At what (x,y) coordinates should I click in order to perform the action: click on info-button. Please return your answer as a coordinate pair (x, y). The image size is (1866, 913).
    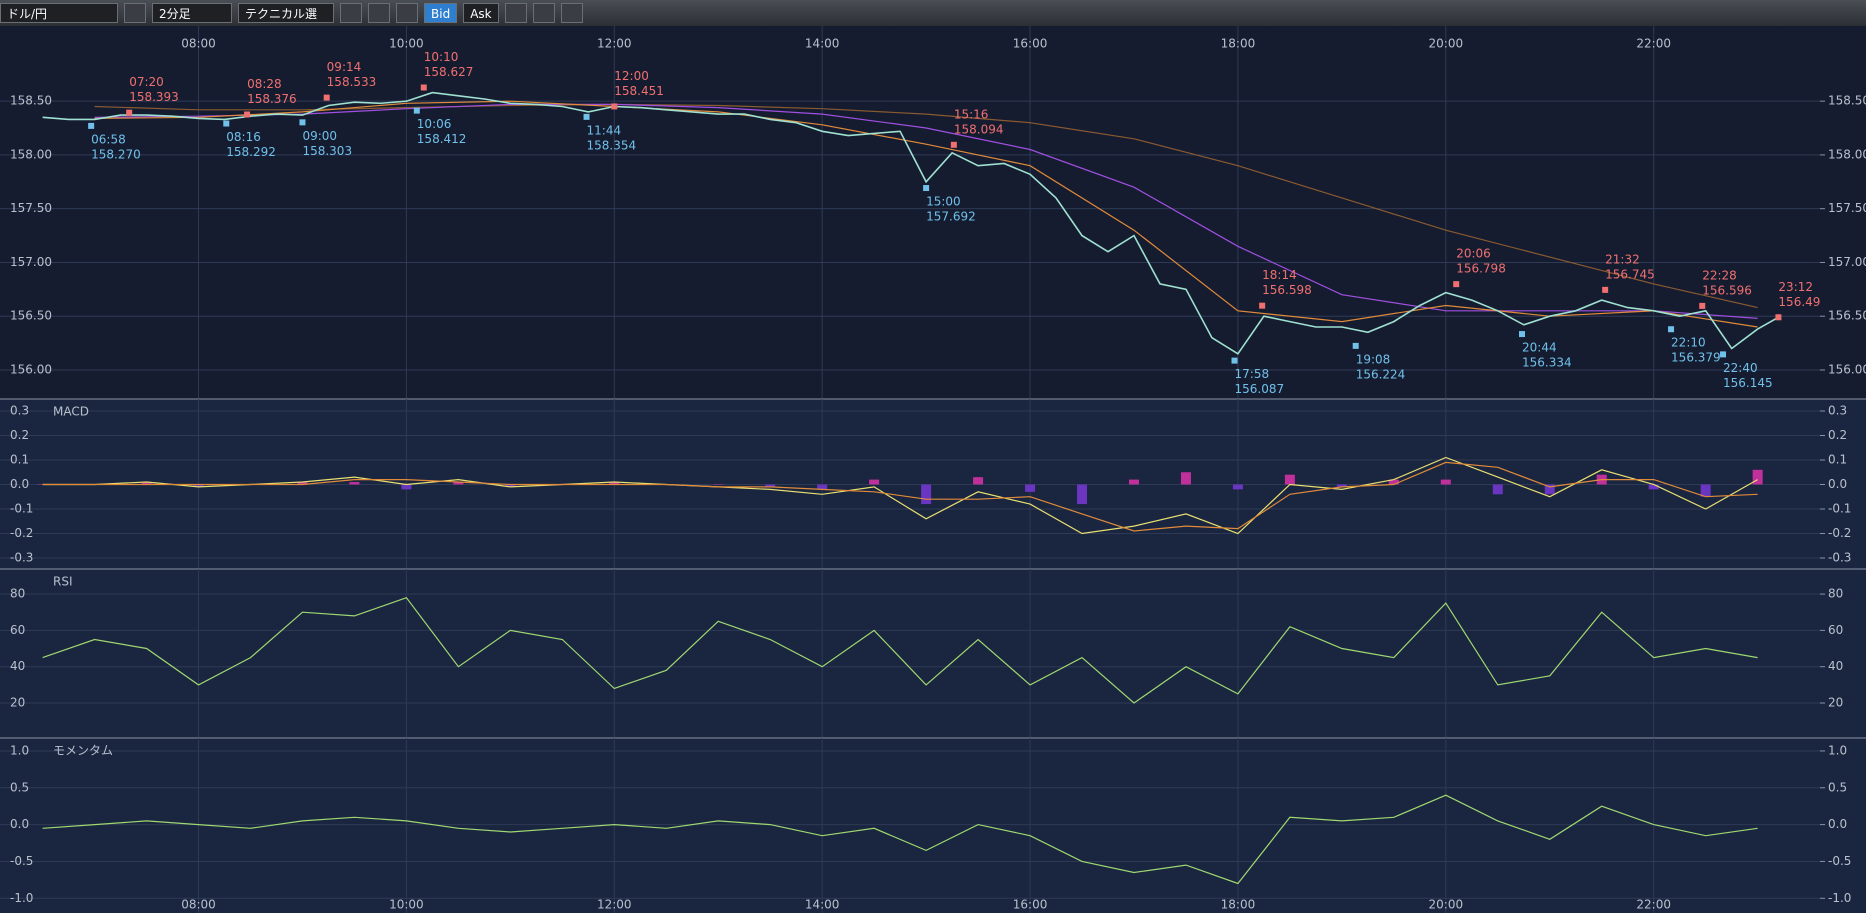
    Looking at the image, I should click on (379, 13).